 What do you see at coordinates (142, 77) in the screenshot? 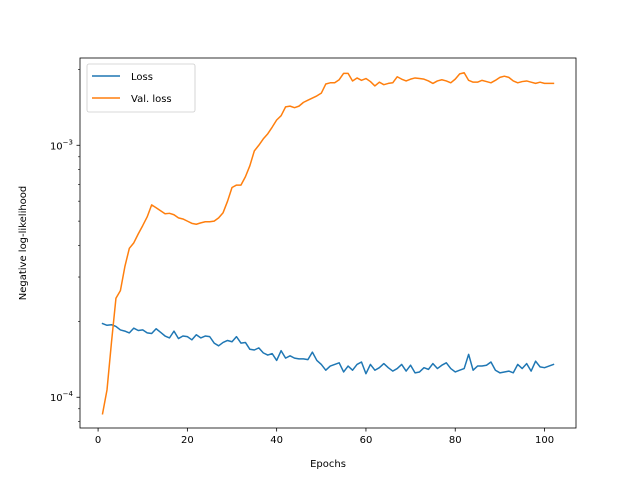
I see `legend-label-0: Loss` at bounding box center [142, 77].